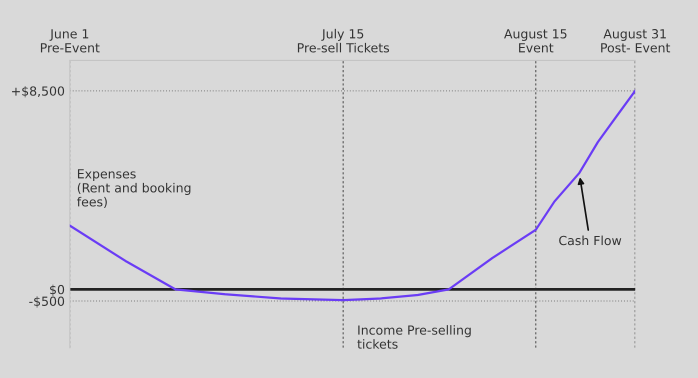  I want to click on x-tick-label: August 31 Post- Event, so click(635, 41).